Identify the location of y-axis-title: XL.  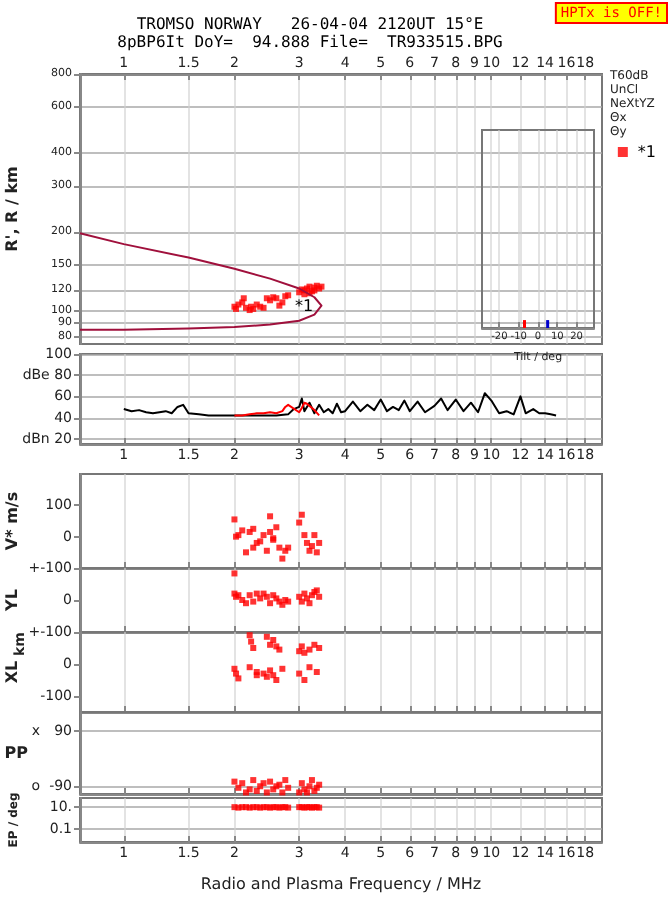
(12, 672).